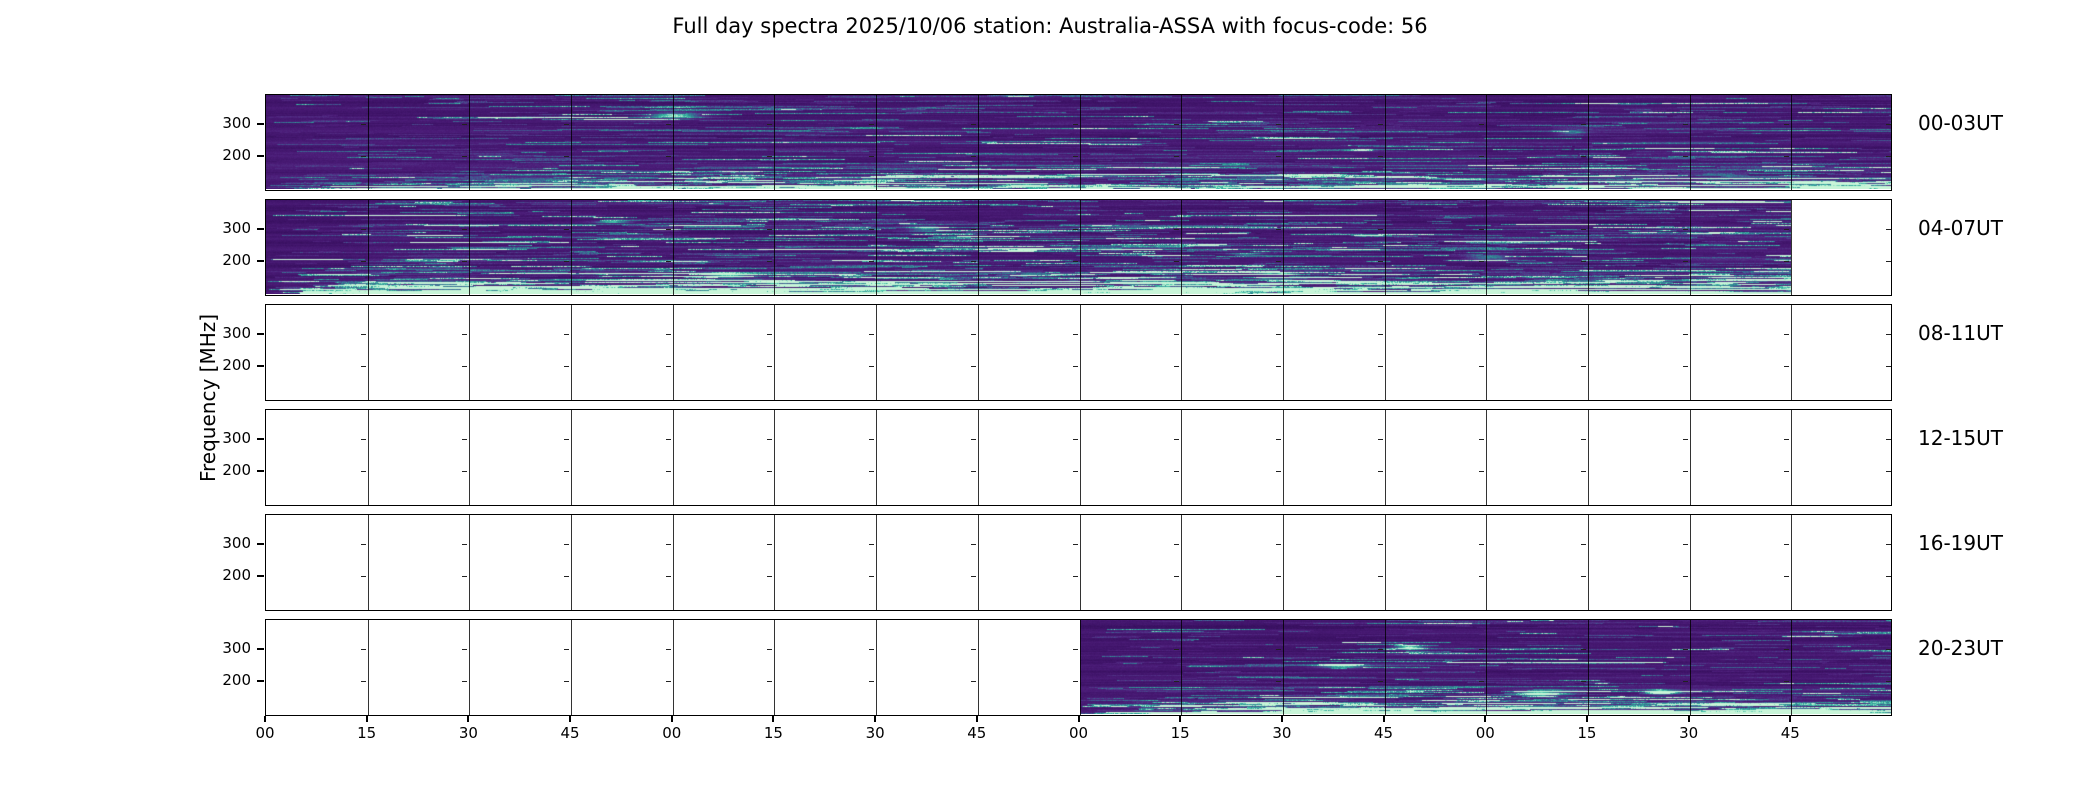 The image size is (2100, 800). What do you see at coordinates (1078, 142) in the screenshot?
I see `spectra-row-00-03UT` at bounding box center [1078, 142].